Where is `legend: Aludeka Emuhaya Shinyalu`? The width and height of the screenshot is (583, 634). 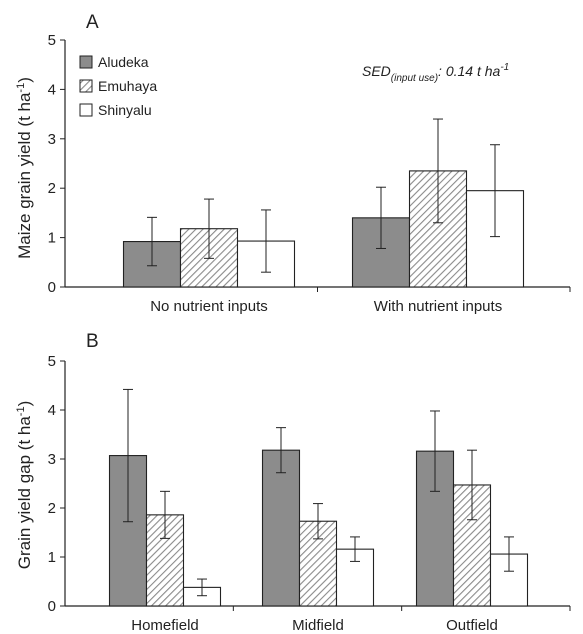 legend: Aludeka Emuhaya Shinyalu is located at coordinates (118, 86).